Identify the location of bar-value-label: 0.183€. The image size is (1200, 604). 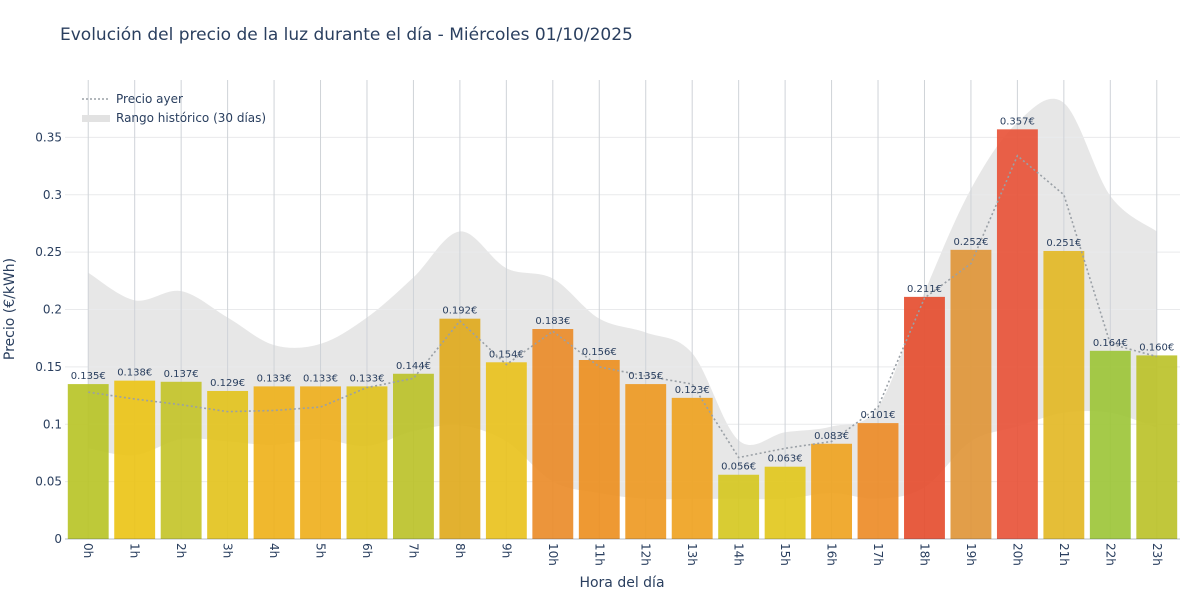
(552, 321).